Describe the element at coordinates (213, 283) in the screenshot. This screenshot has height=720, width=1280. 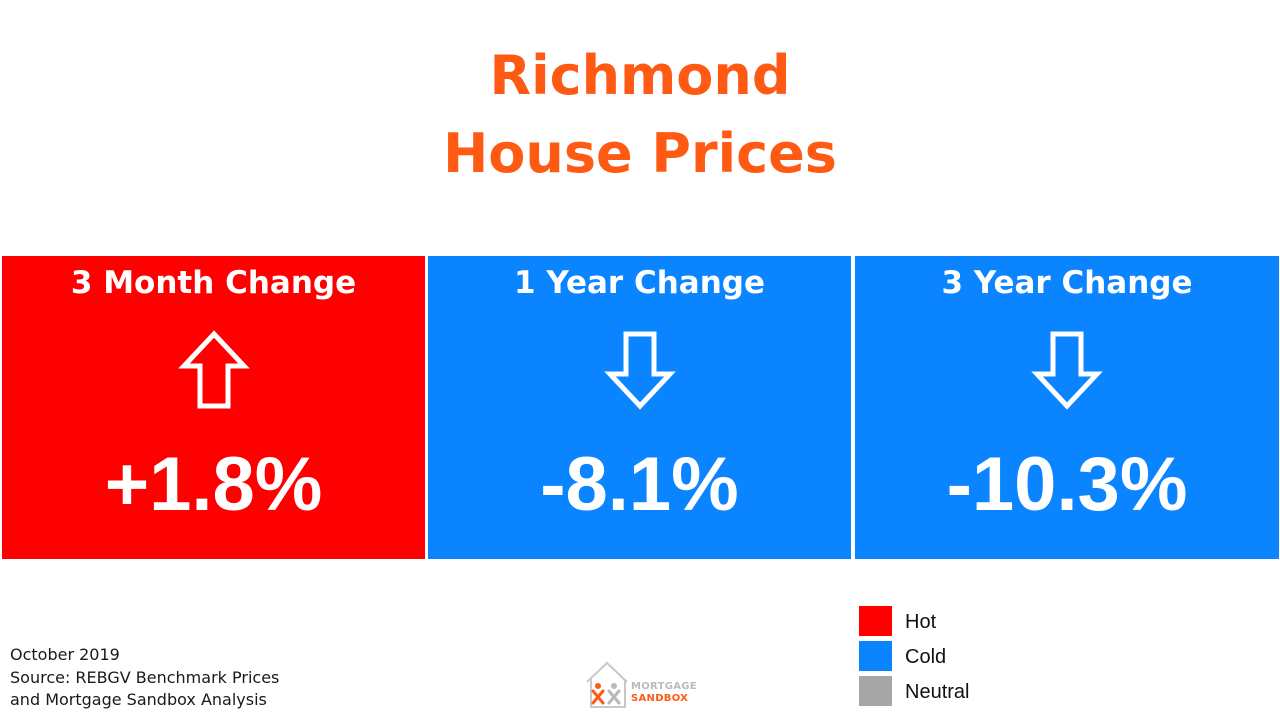
I see `panel-title: 3 Month Change` at that location.